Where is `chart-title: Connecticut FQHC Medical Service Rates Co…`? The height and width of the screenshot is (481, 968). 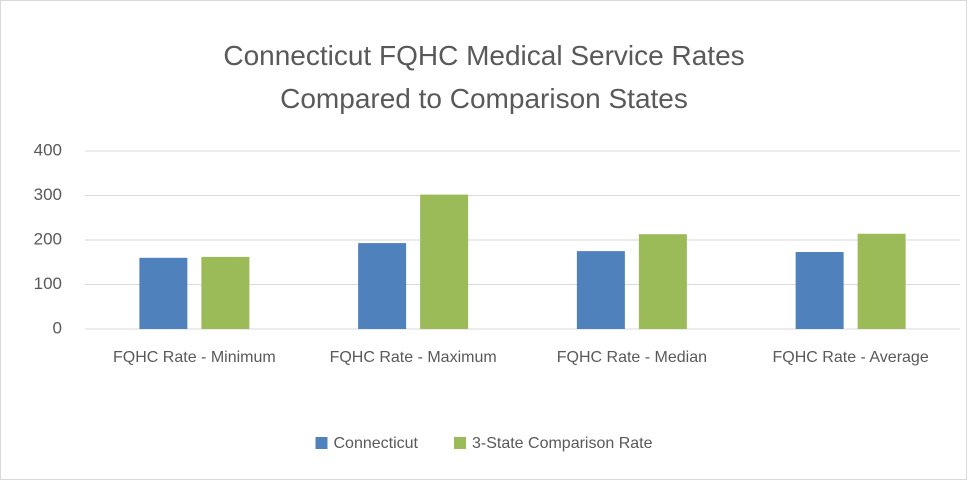
chart-title: Connecticut FQHC Medical Service Rates Co… is located at coordinates (483, 77).